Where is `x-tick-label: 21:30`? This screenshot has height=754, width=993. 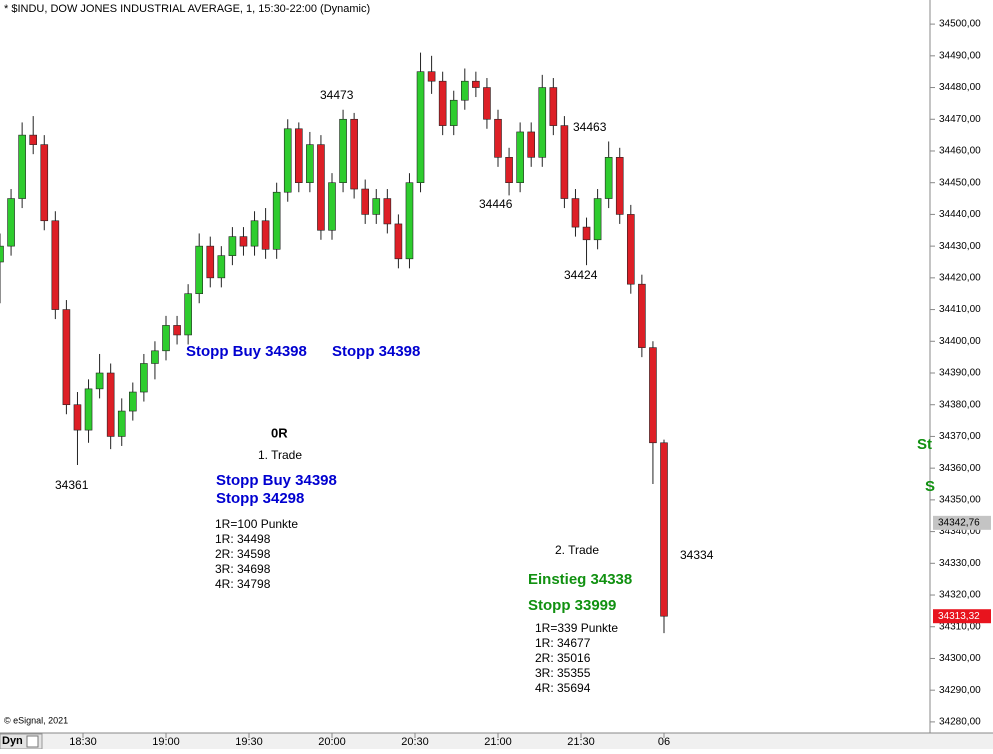 x-tick-label: 21:30 is located at coordinates (581, 742).